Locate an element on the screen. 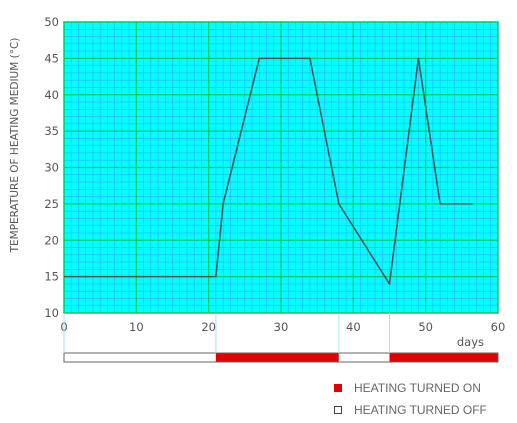 The width and height of the screenshot is (517, 423). x-tick-label: 50 is located at coordinates (425, 327).